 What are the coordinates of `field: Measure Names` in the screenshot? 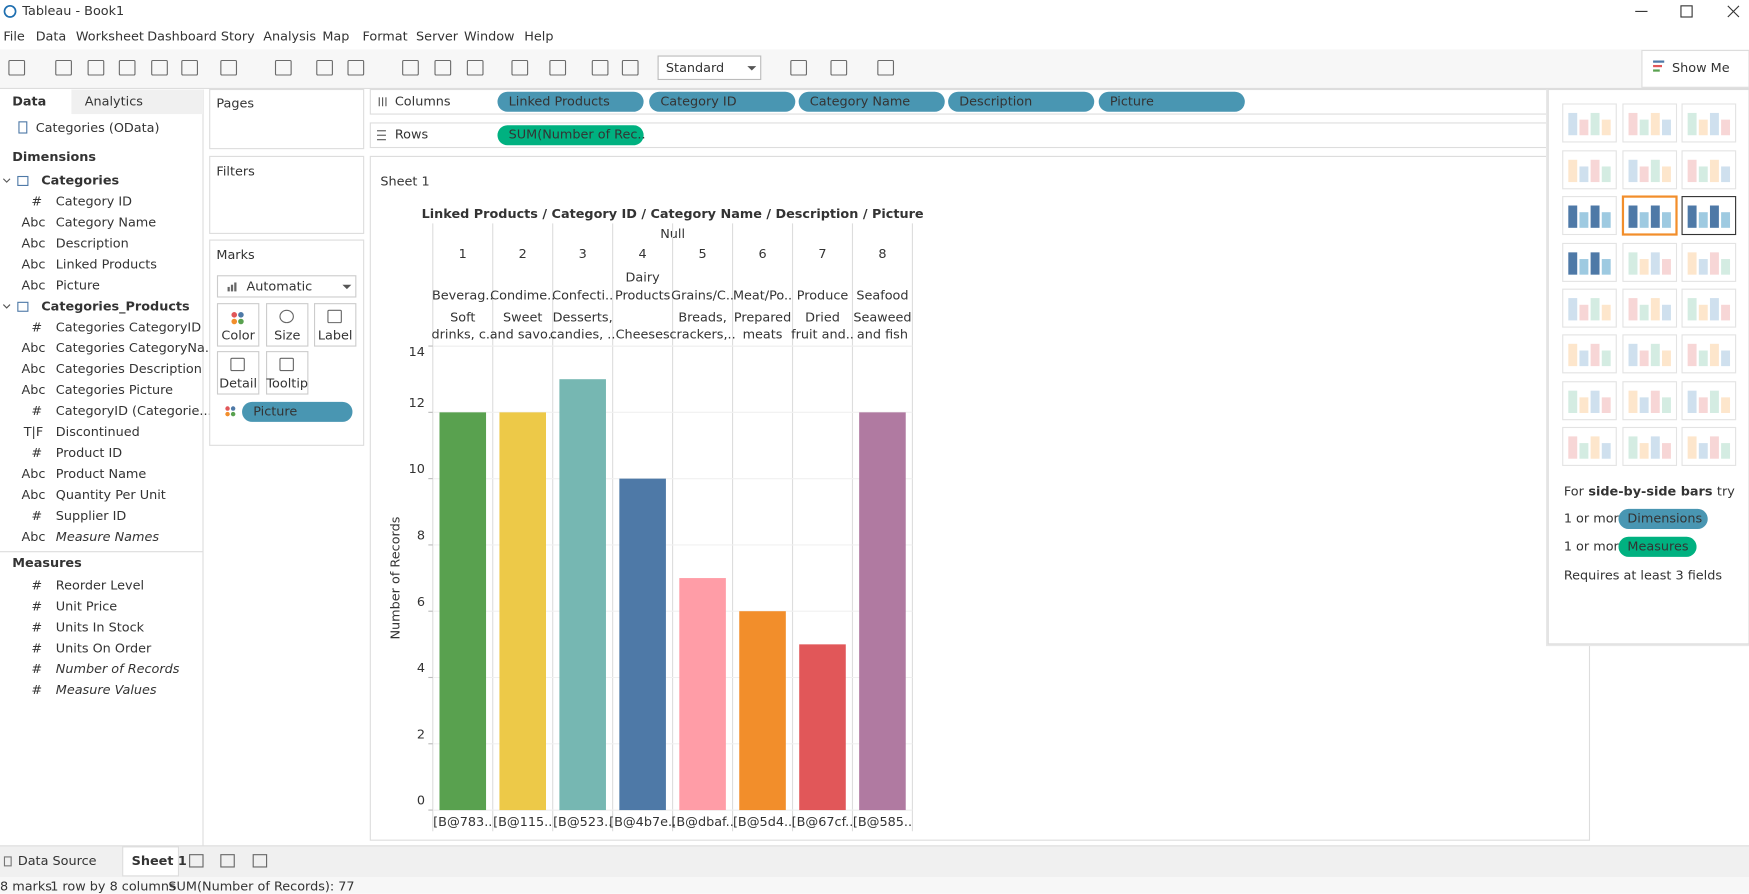 It's located at (108, 537).